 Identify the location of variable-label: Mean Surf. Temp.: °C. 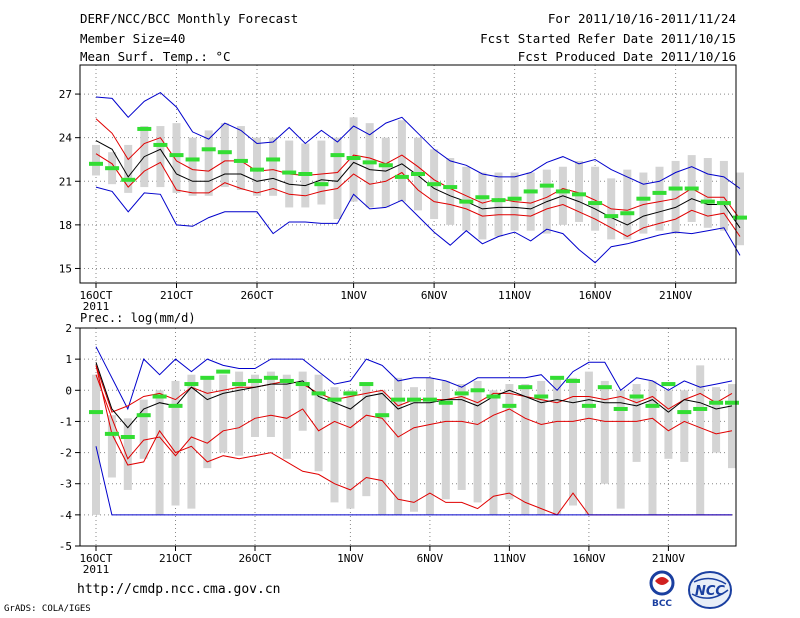
(155, 56).